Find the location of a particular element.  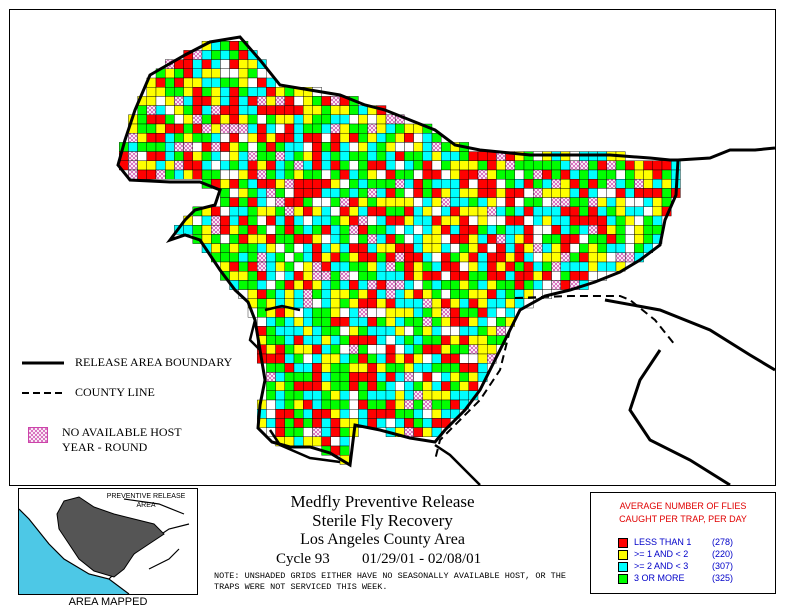

flies-legend-title-line1: AVERAGE NUMBER OF FLIES is located at coordinates (683, 506).